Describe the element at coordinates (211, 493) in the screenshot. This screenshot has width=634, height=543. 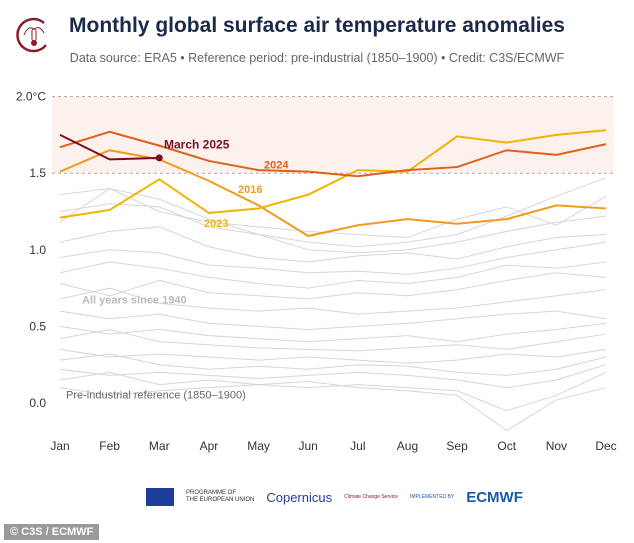
I see `eu-label-1: PROGRAMME OF` at that location.